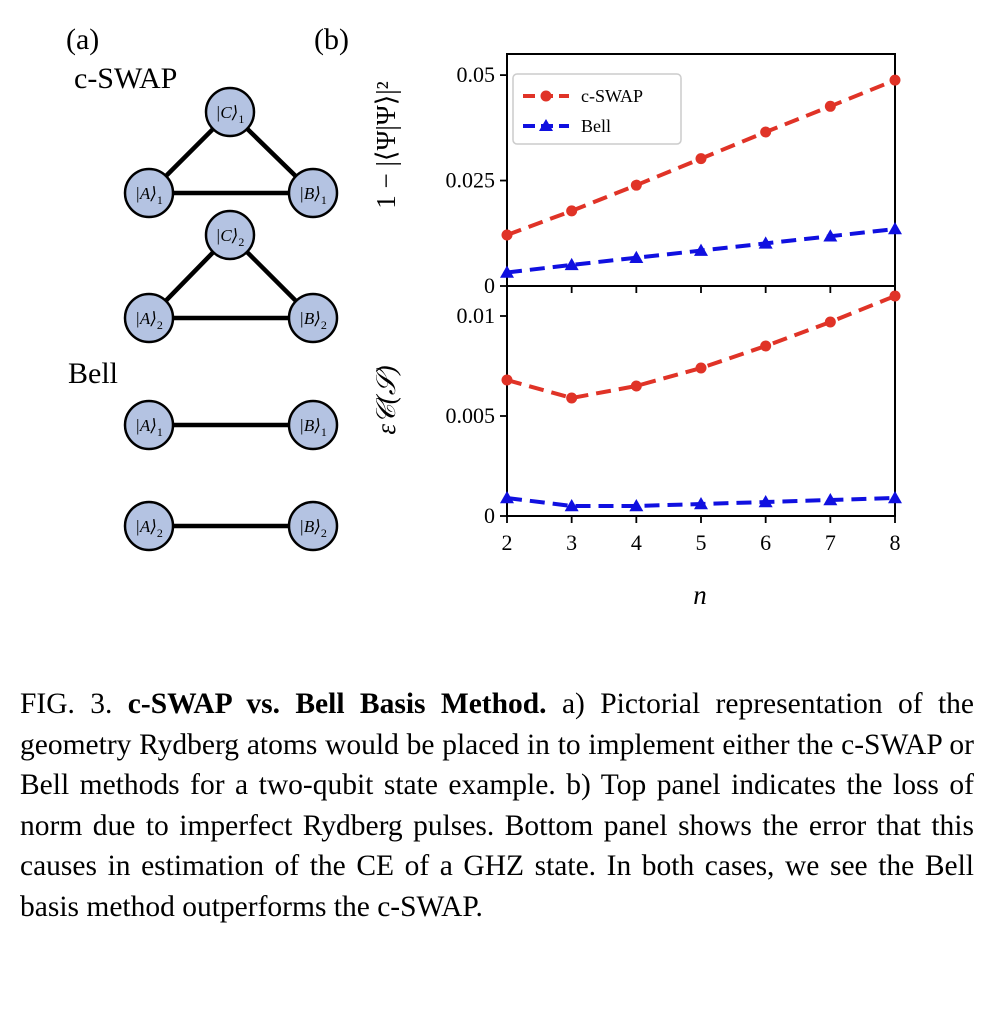 The image size is (990, 1022). I want to click on node-bell-a2: |A⟩2, so click(149, 526).